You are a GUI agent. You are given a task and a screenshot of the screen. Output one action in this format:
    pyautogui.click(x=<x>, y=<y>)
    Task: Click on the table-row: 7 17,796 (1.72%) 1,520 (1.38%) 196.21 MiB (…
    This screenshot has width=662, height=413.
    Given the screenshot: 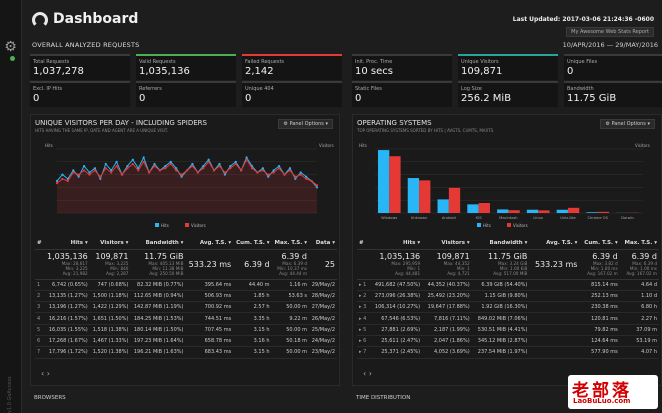 What is the action you would take?
    pyautogui.click(x=186, y=352)
    